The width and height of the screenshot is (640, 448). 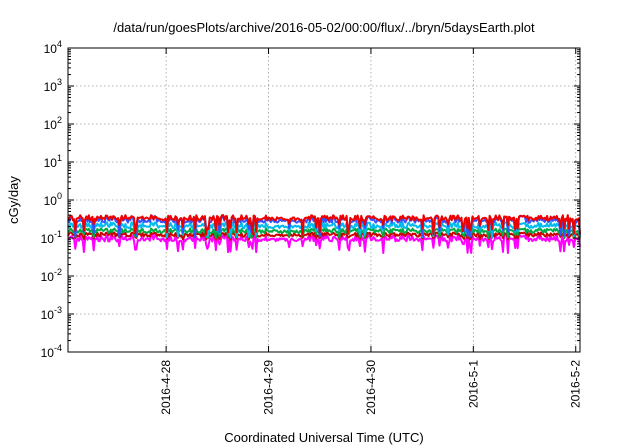 I want to click on y-tick-label: 10³, so click(x=53, y=85).